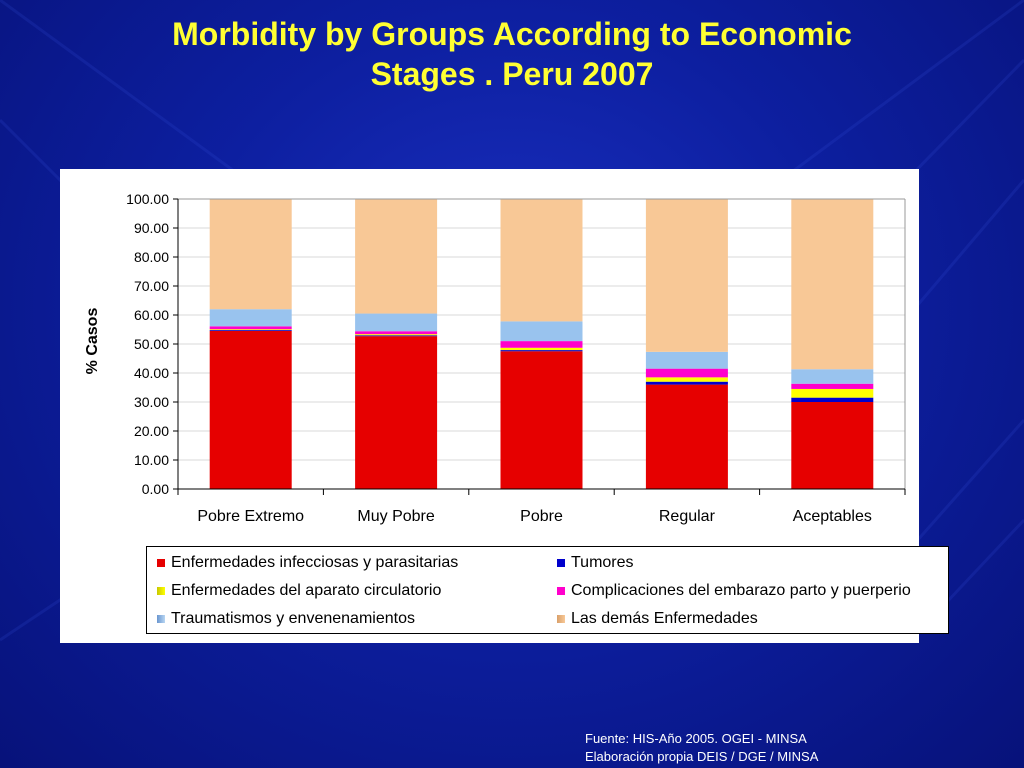  I want to click on x-tick-label: Pobre Extremo, so click(250, 516).